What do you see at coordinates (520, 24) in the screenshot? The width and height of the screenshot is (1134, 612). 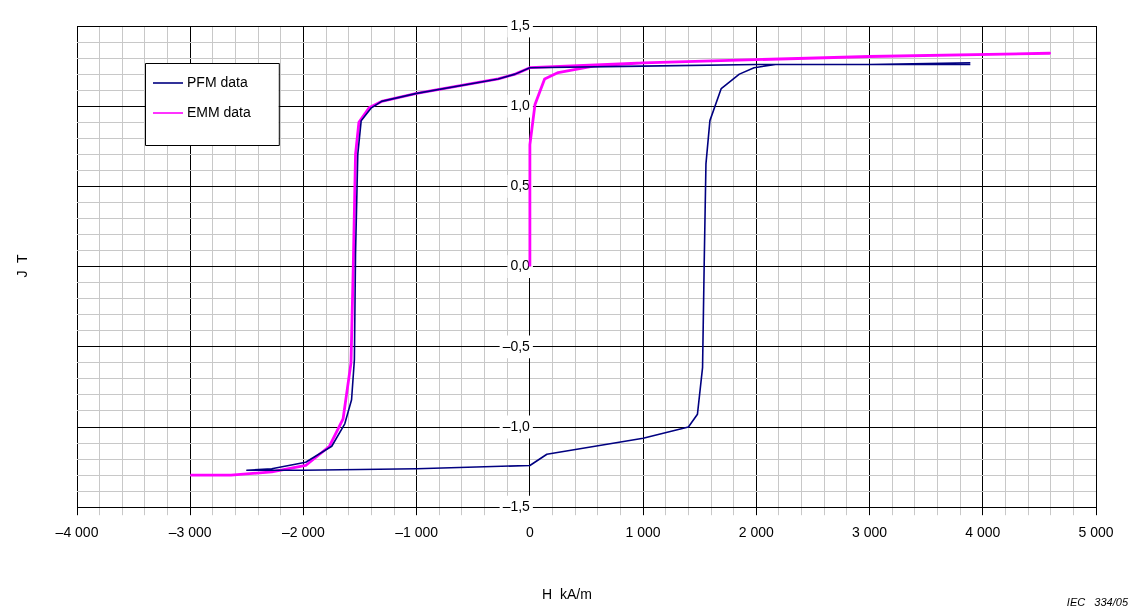 I see `y-tick-label: 1,5` at bounding box center [520, 24].